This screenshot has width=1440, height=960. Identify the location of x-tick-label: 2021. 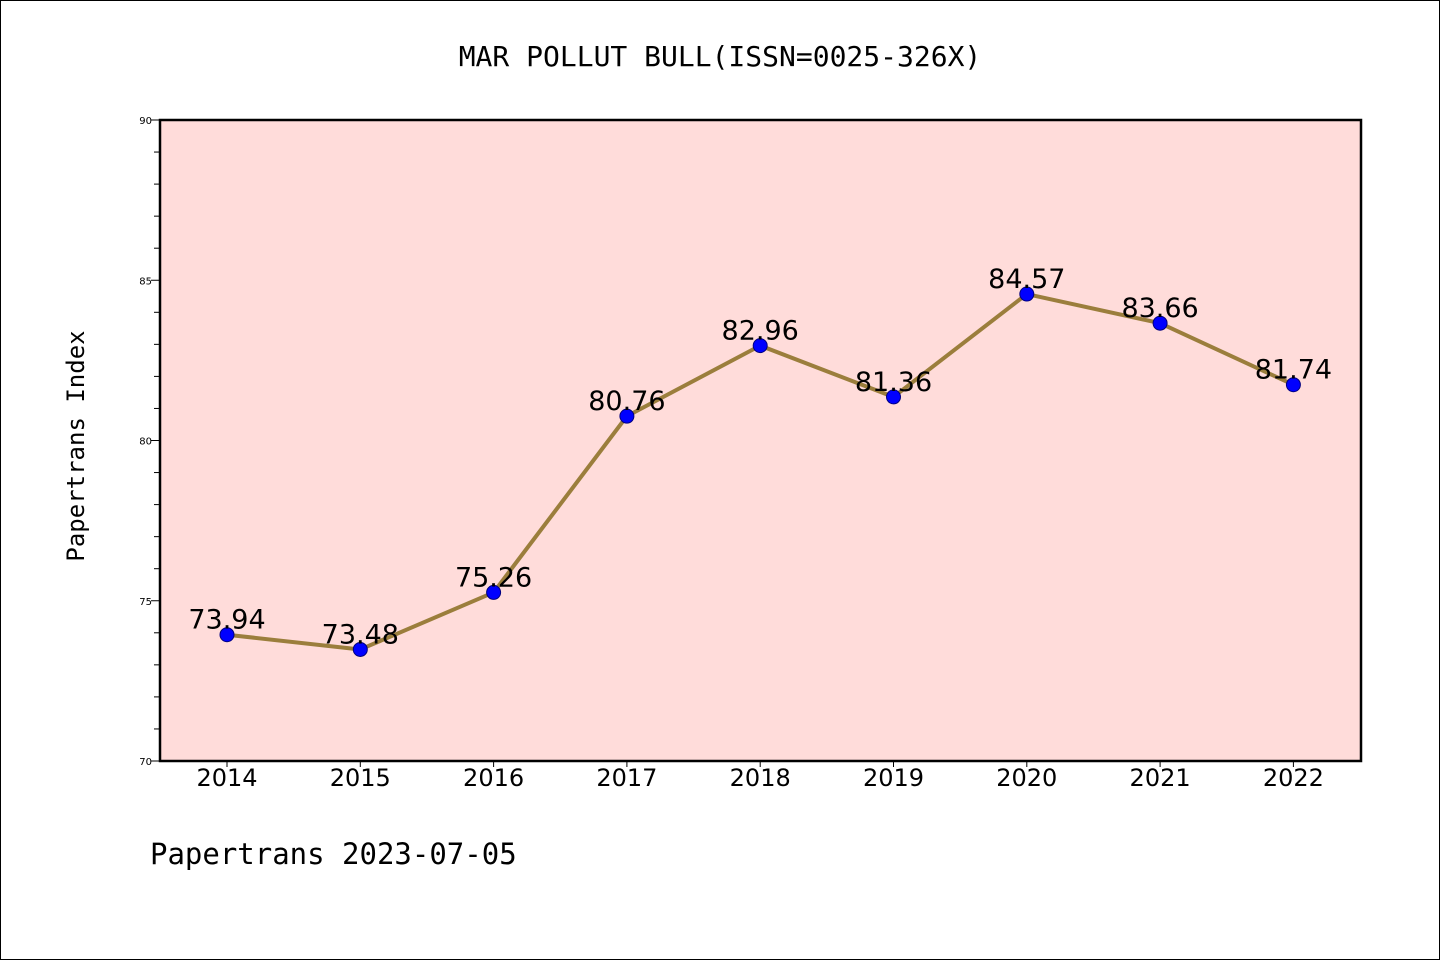
(1160, 778).